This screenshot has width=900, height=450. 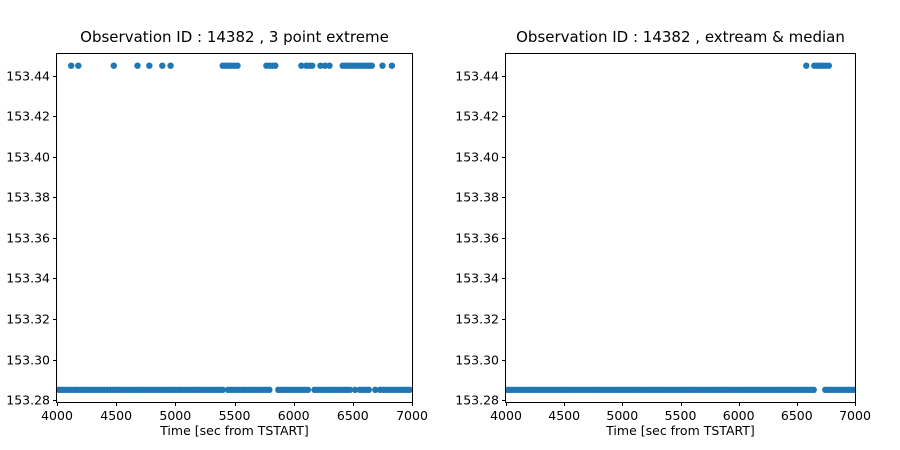 What do you see at coordinates (680, 430) in the screenshot?
I see `right-x-axis-label: Time [sec from TSTART]` at bounding box center [680, 430].